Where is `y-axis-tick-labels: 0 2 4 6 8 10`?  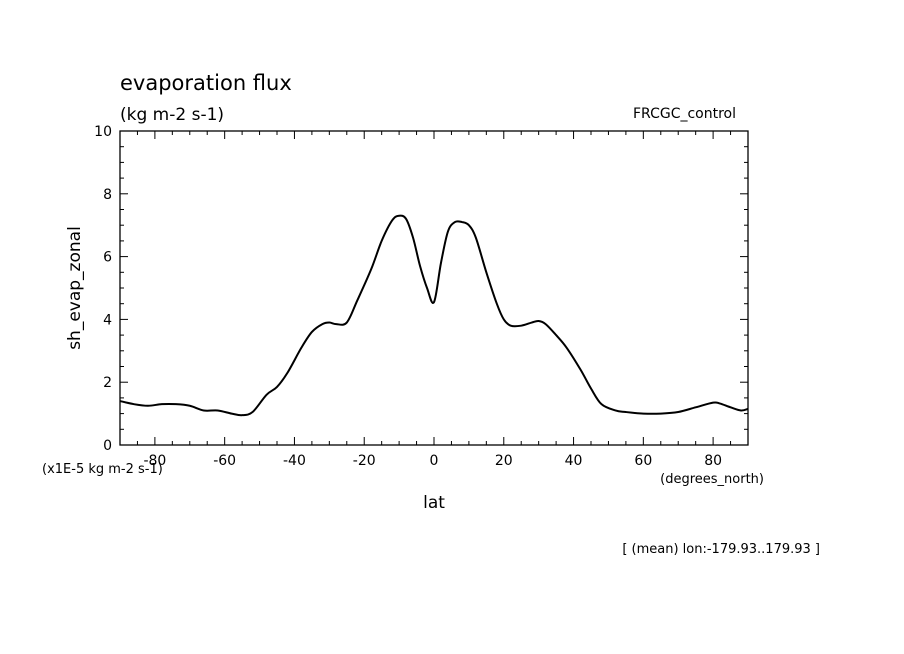
y-axis-tick-labels: 0 2 4 6 8 10 is located at coordinates (103, 289).